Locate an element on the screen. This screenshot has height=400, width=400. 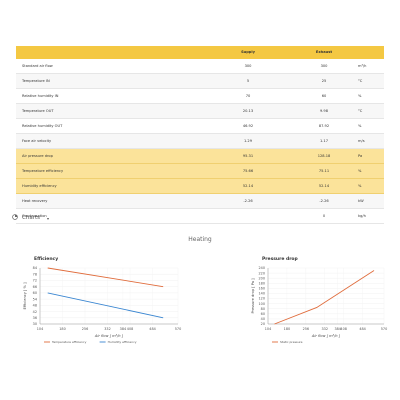
row-label: Air pressure drop is located at coordinates (37, 156).